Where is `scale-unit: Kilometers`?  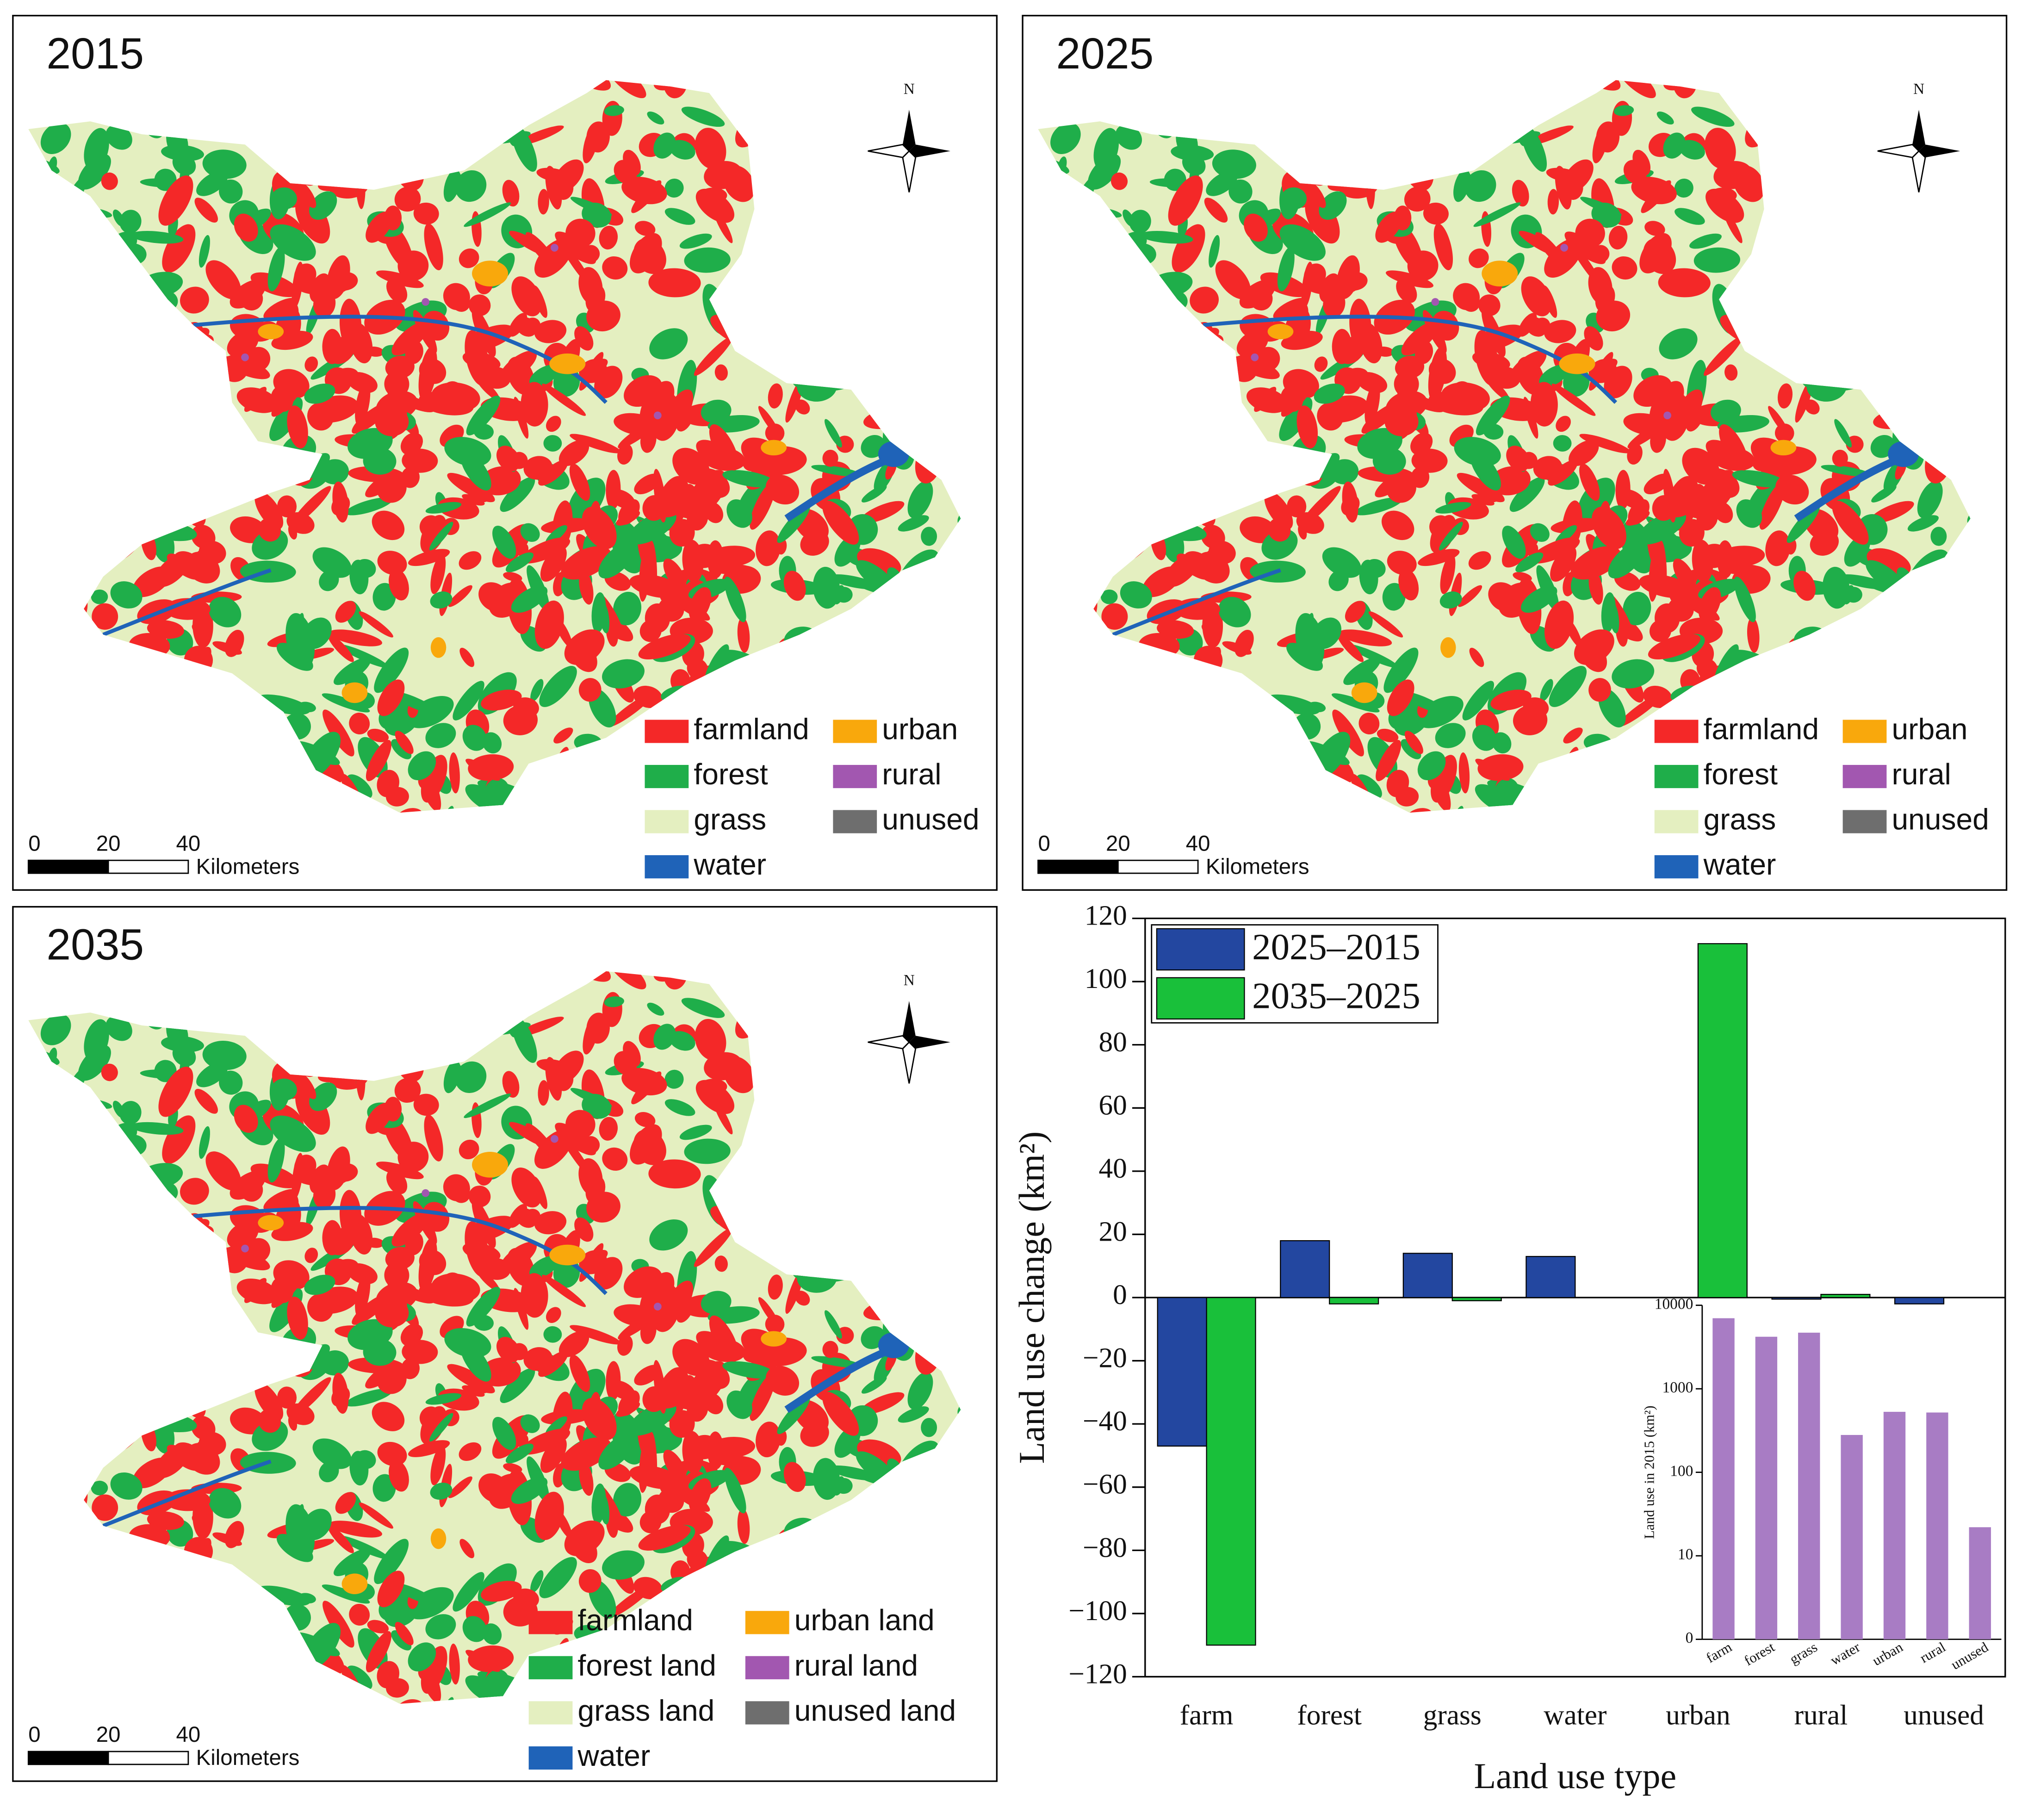 scale-unit: Kilometers is located at coordinates (248, 1757).